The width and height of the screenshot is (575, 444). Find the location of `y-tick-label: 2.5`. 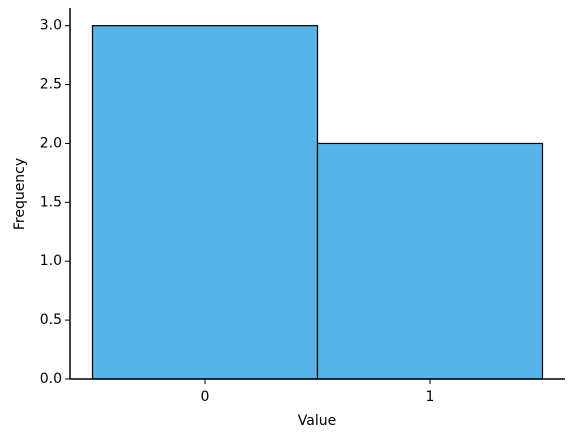

y-tick-label: 2.5 is located at coordinates (51, 85).